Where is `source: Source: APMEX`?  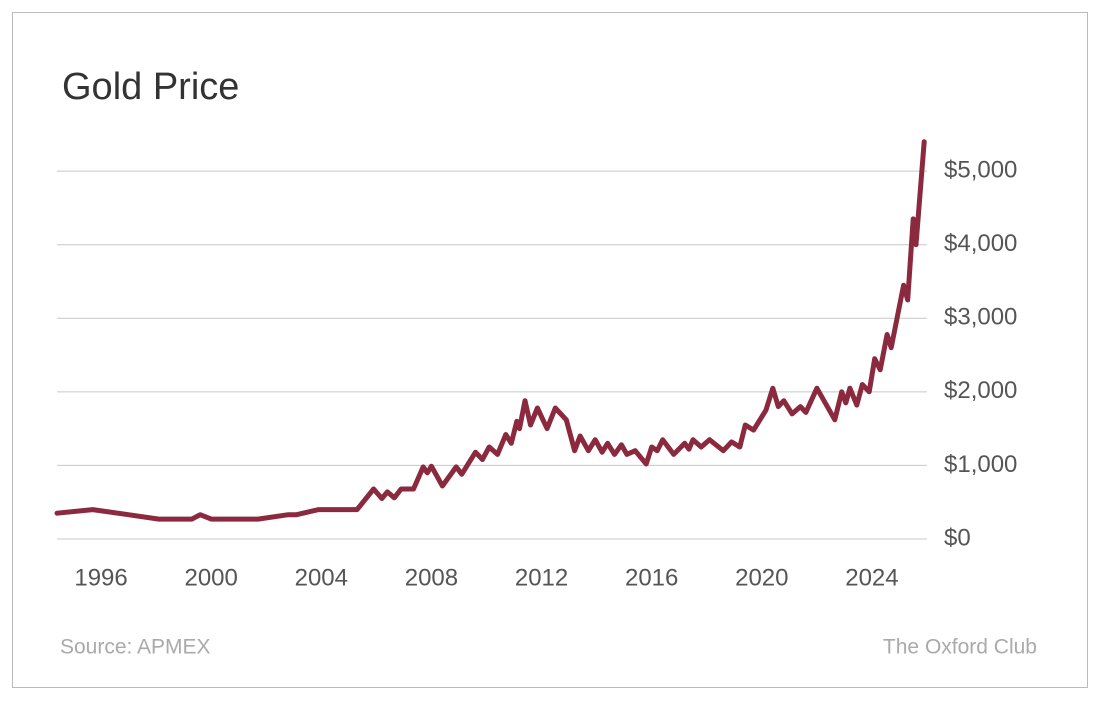
source: Source: APMEX is located at coordinates (135, 647).